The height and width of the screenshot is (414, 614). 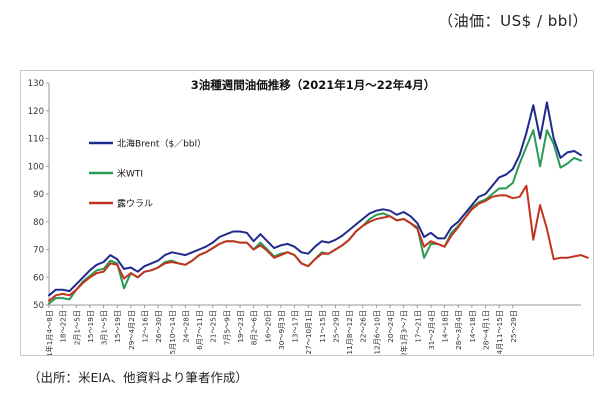 I want to click on x-tick-label: 7月5～9日, so click(x=226, y=327).